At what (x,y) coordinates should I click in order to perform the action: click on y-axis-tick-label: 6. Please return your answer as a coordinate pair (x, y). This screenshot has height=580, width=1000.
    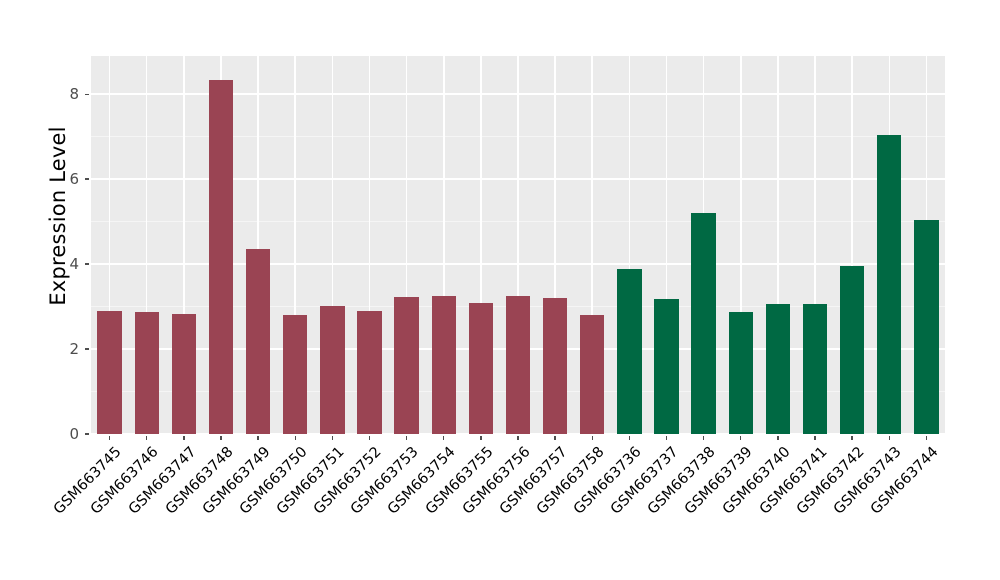
    Looking at the image, I should click on (74, 179).